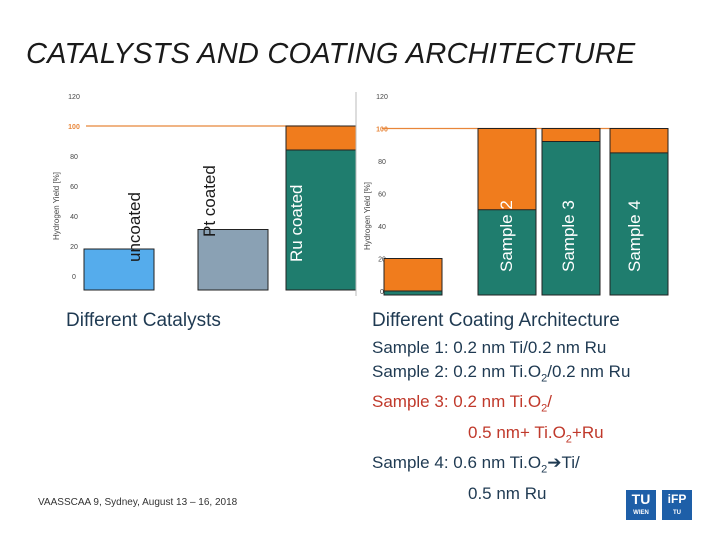 This screenshot has height=540, width=720. Describe the element at coordinates (209, 201) in the screenshot. I see `category-label: Pt coated` at that location.